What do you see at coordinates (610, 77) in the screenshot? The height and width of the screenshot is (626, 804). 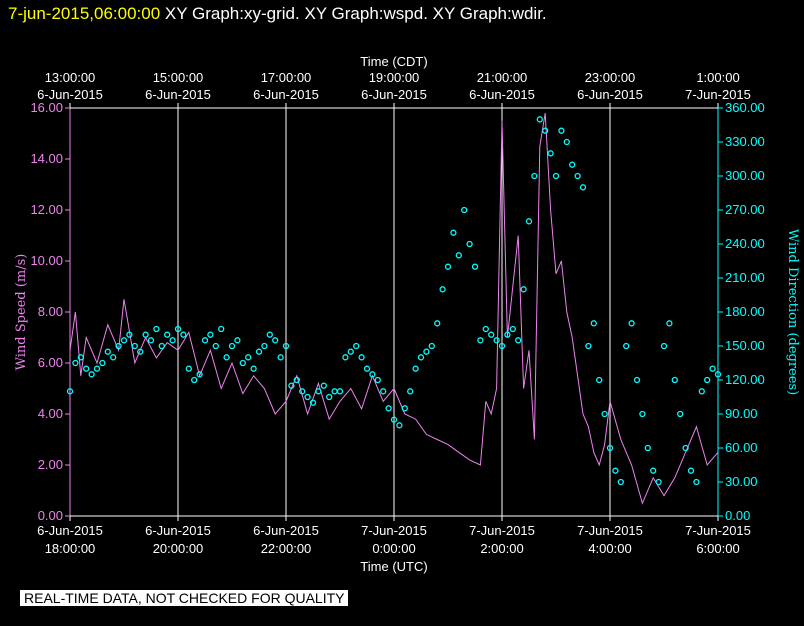 I see `x-top-tick-time: 23:00:00` at bounding box center [610, 77].